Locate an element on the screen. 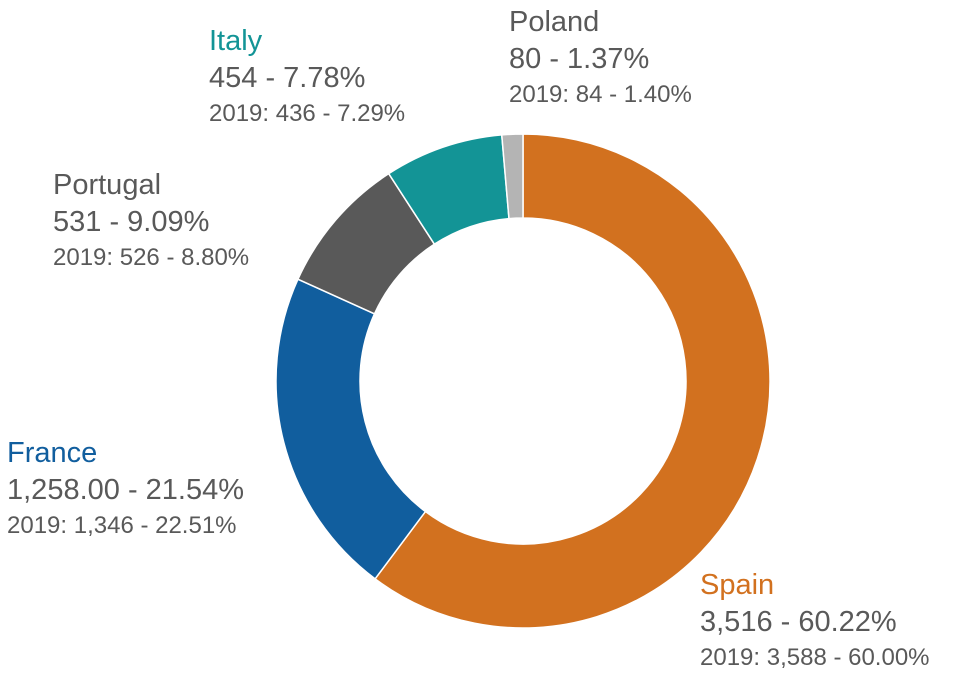 This screenshot has width=965, height=678. slice-prev-italy: 2019: 436 - 7.29% is located at coordinates (307, 113).